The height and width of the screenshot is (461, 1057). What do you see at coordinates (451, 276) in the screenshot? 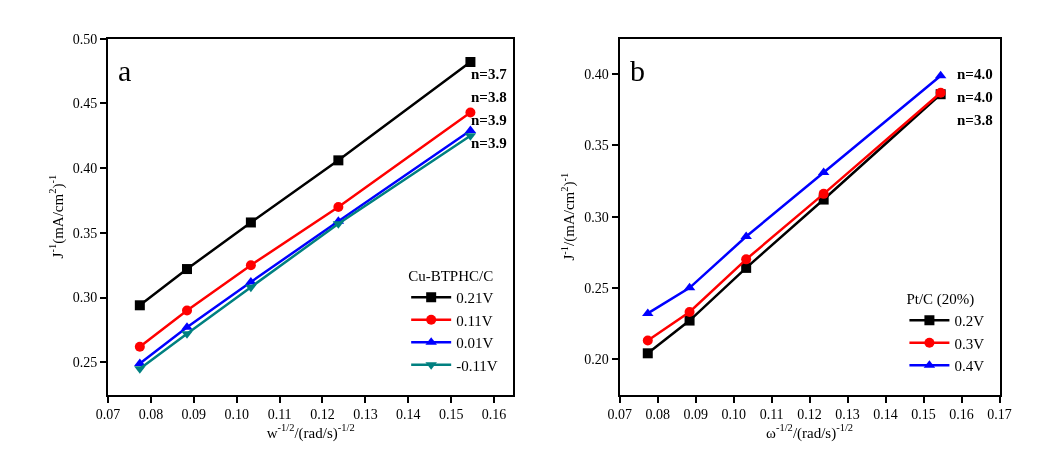
I see `legend-title: Cu-BTPHC/C` at bounding box center [451, 276].